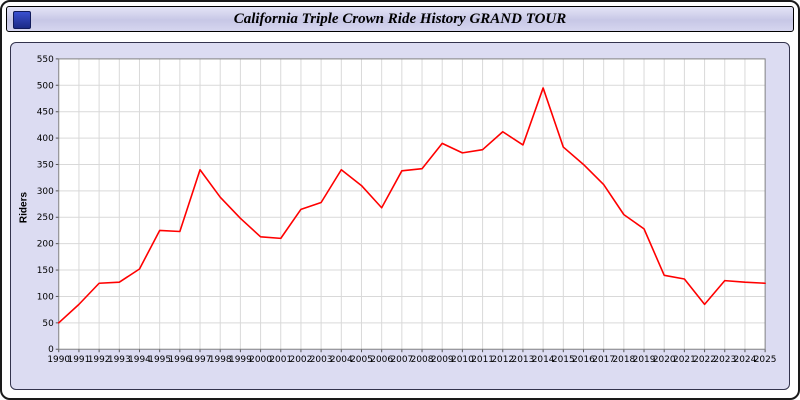 This screenshot has height=400, width=800. What do you see at coordinates (664, 360) in the screenshot?
I see `x-tick-label: 2020` at bounding box center [664, 360].